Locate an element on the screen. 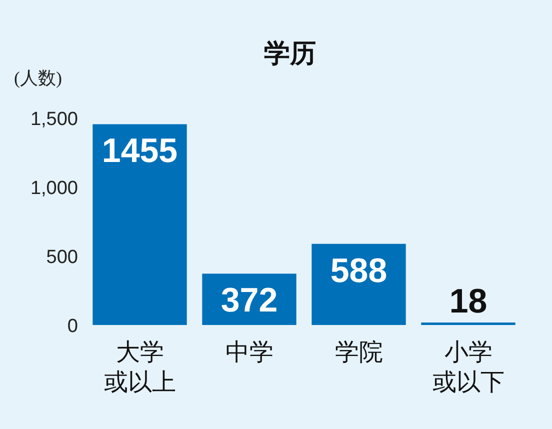 Image resolution: width=552 pixels, height=429 pixels. y-tick-label: 500 is located at coordinates (62, 257).